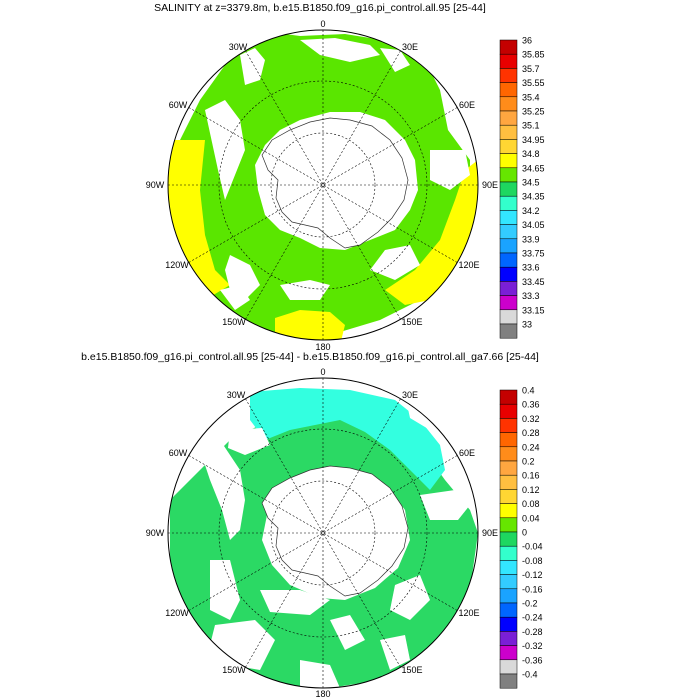  I want to click on colorbar-tick-label: -0.28, so click(532, 632).